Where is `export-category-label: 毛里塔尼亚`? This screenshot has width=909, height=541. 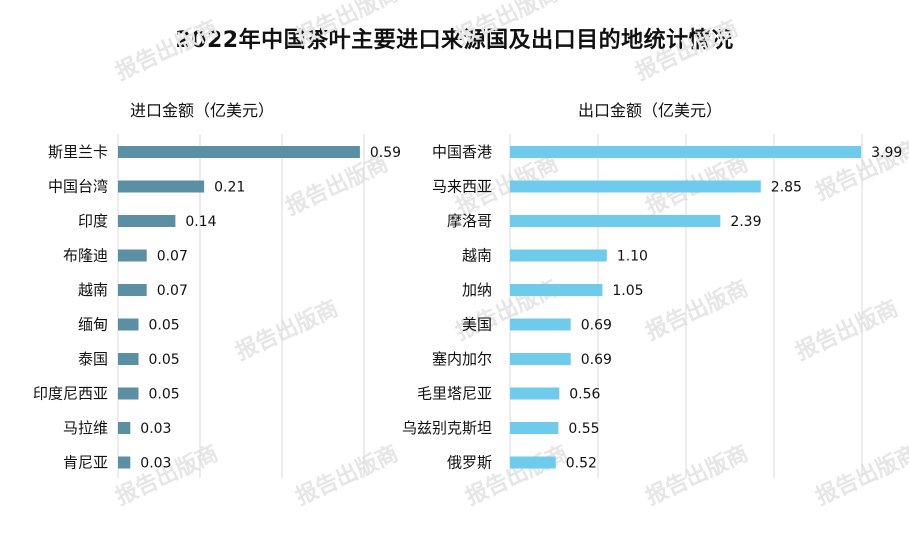 export-category-label: 毛里塔尼亚 is located at coordinates (454, 394).